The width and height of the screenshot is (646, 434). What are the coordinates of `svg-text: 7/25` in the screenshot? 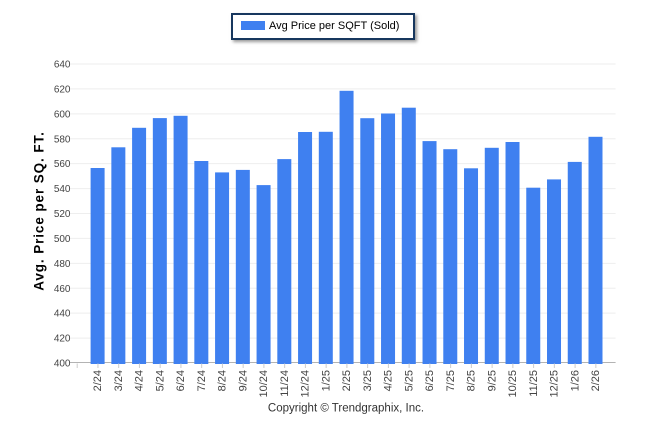 It's located at (451, 380).